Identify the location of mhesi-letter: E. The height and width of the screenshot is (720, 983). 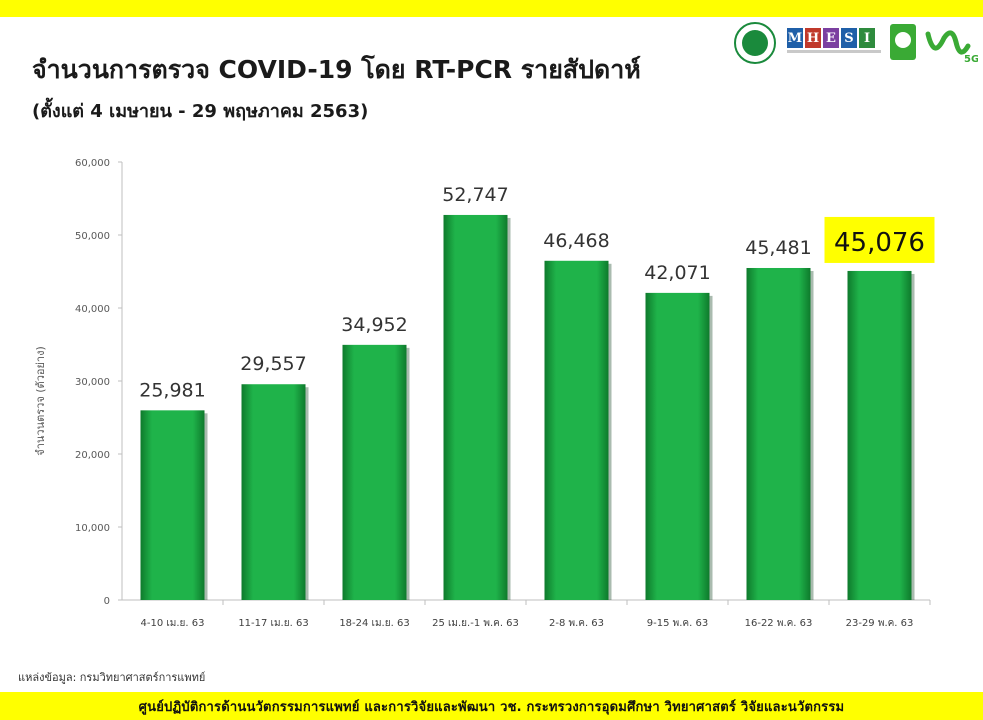
(831, 38).